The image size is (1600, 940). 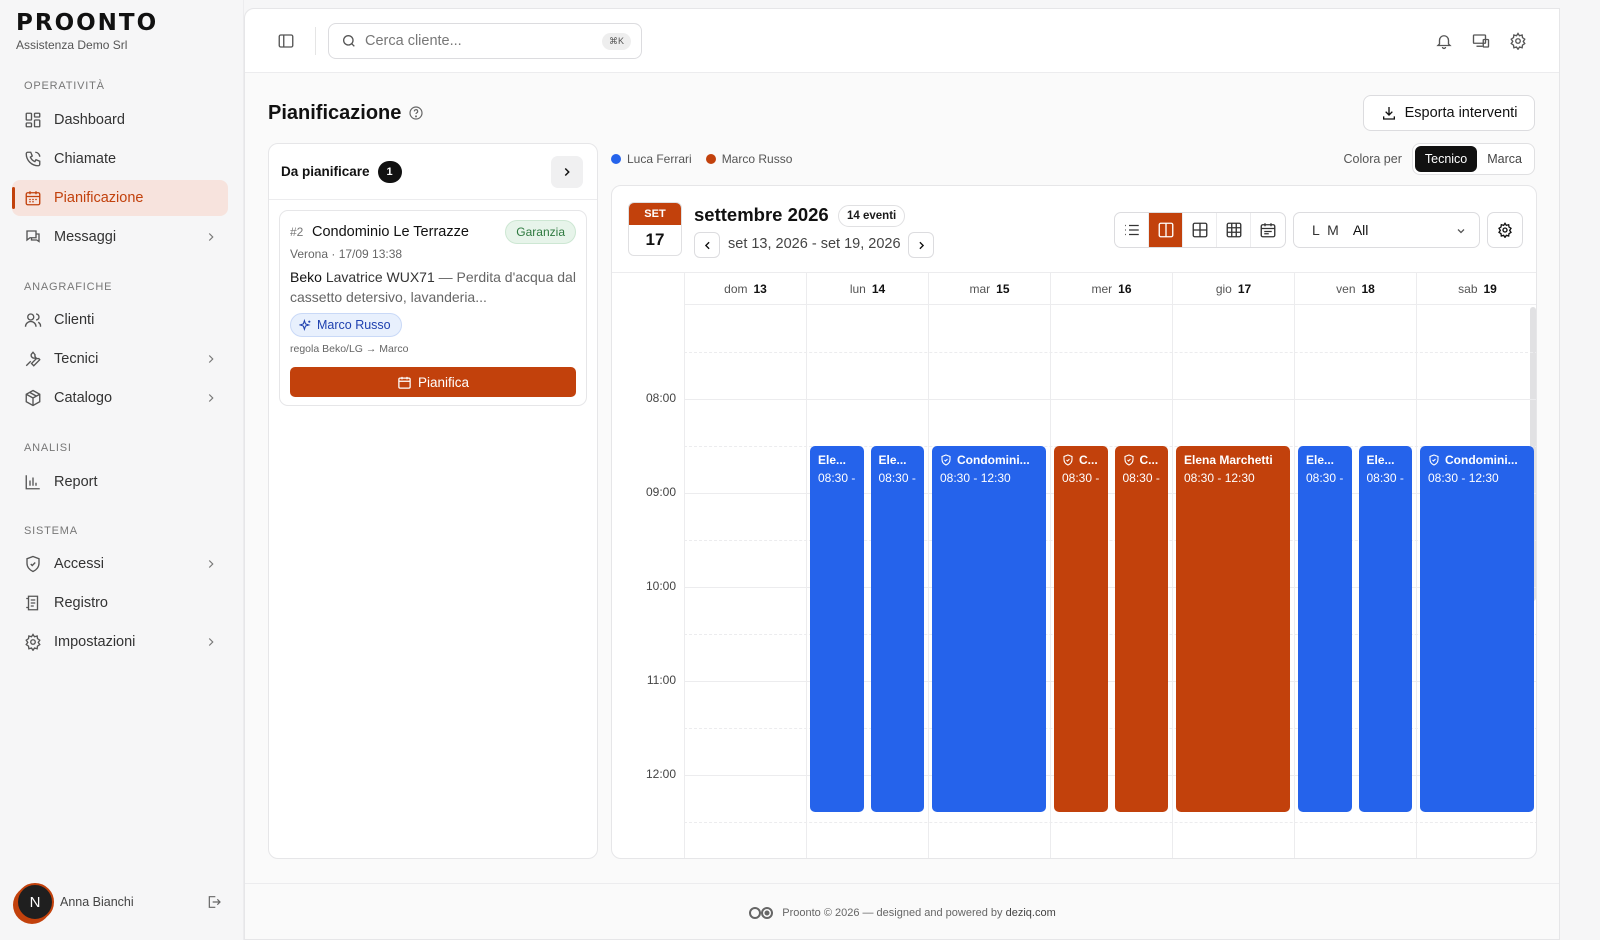 I want to click on day-header-13: dom 13, so click(x=745, y=289).